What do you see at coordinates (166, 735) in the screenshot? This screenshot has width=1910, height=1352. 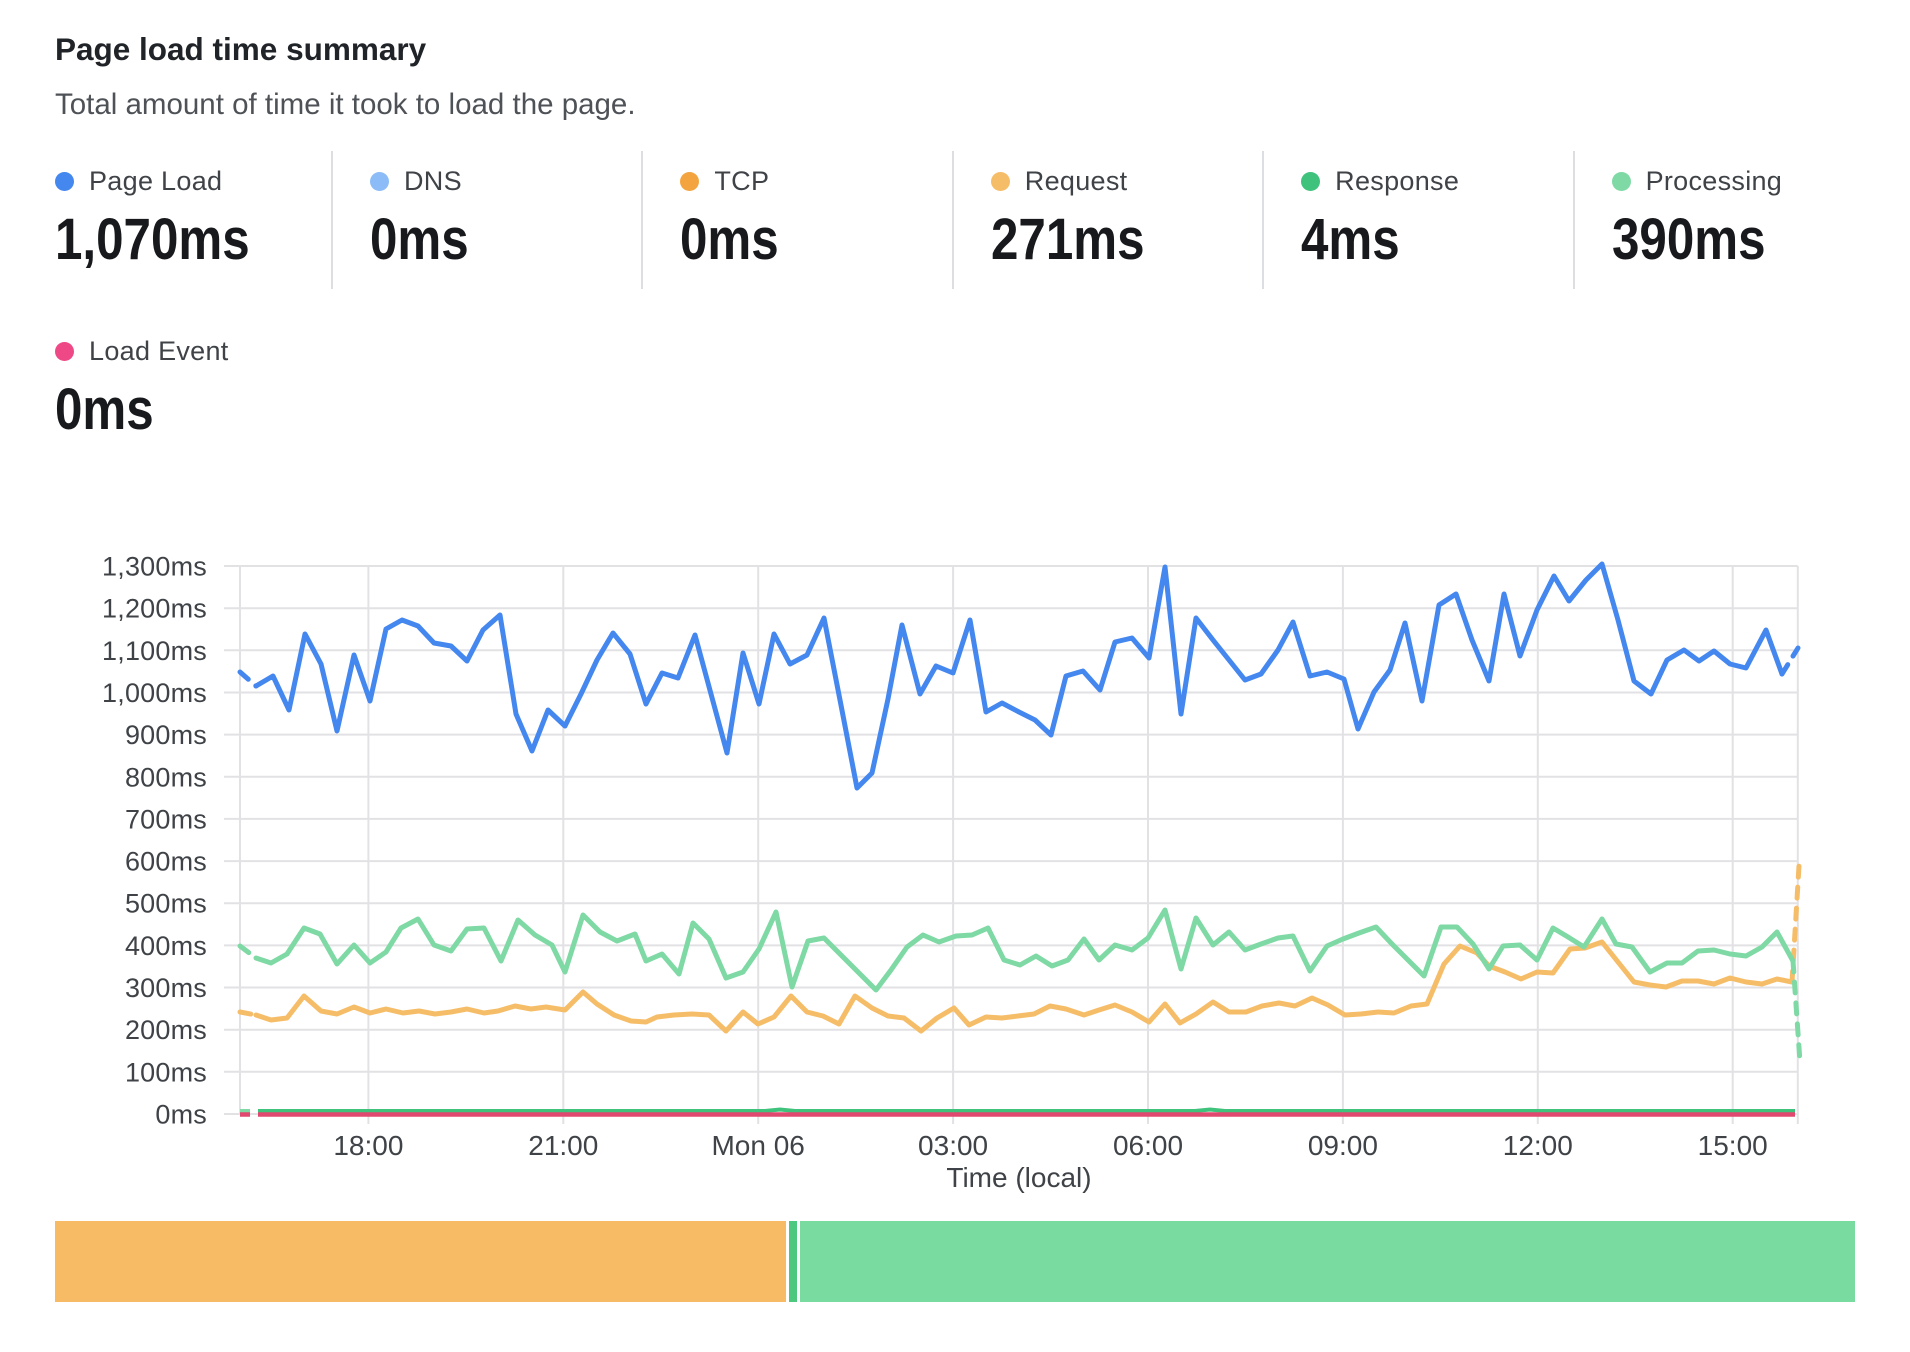 I see `svg-text: 900ms` at bounding box center [166, 735].